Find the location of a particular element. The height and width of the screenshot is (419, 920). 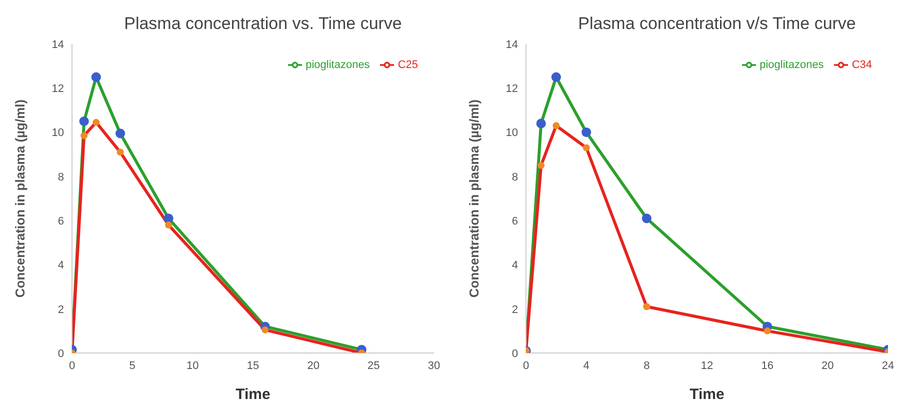

x-tick-label: 12 is located at coordinates (707, 366).